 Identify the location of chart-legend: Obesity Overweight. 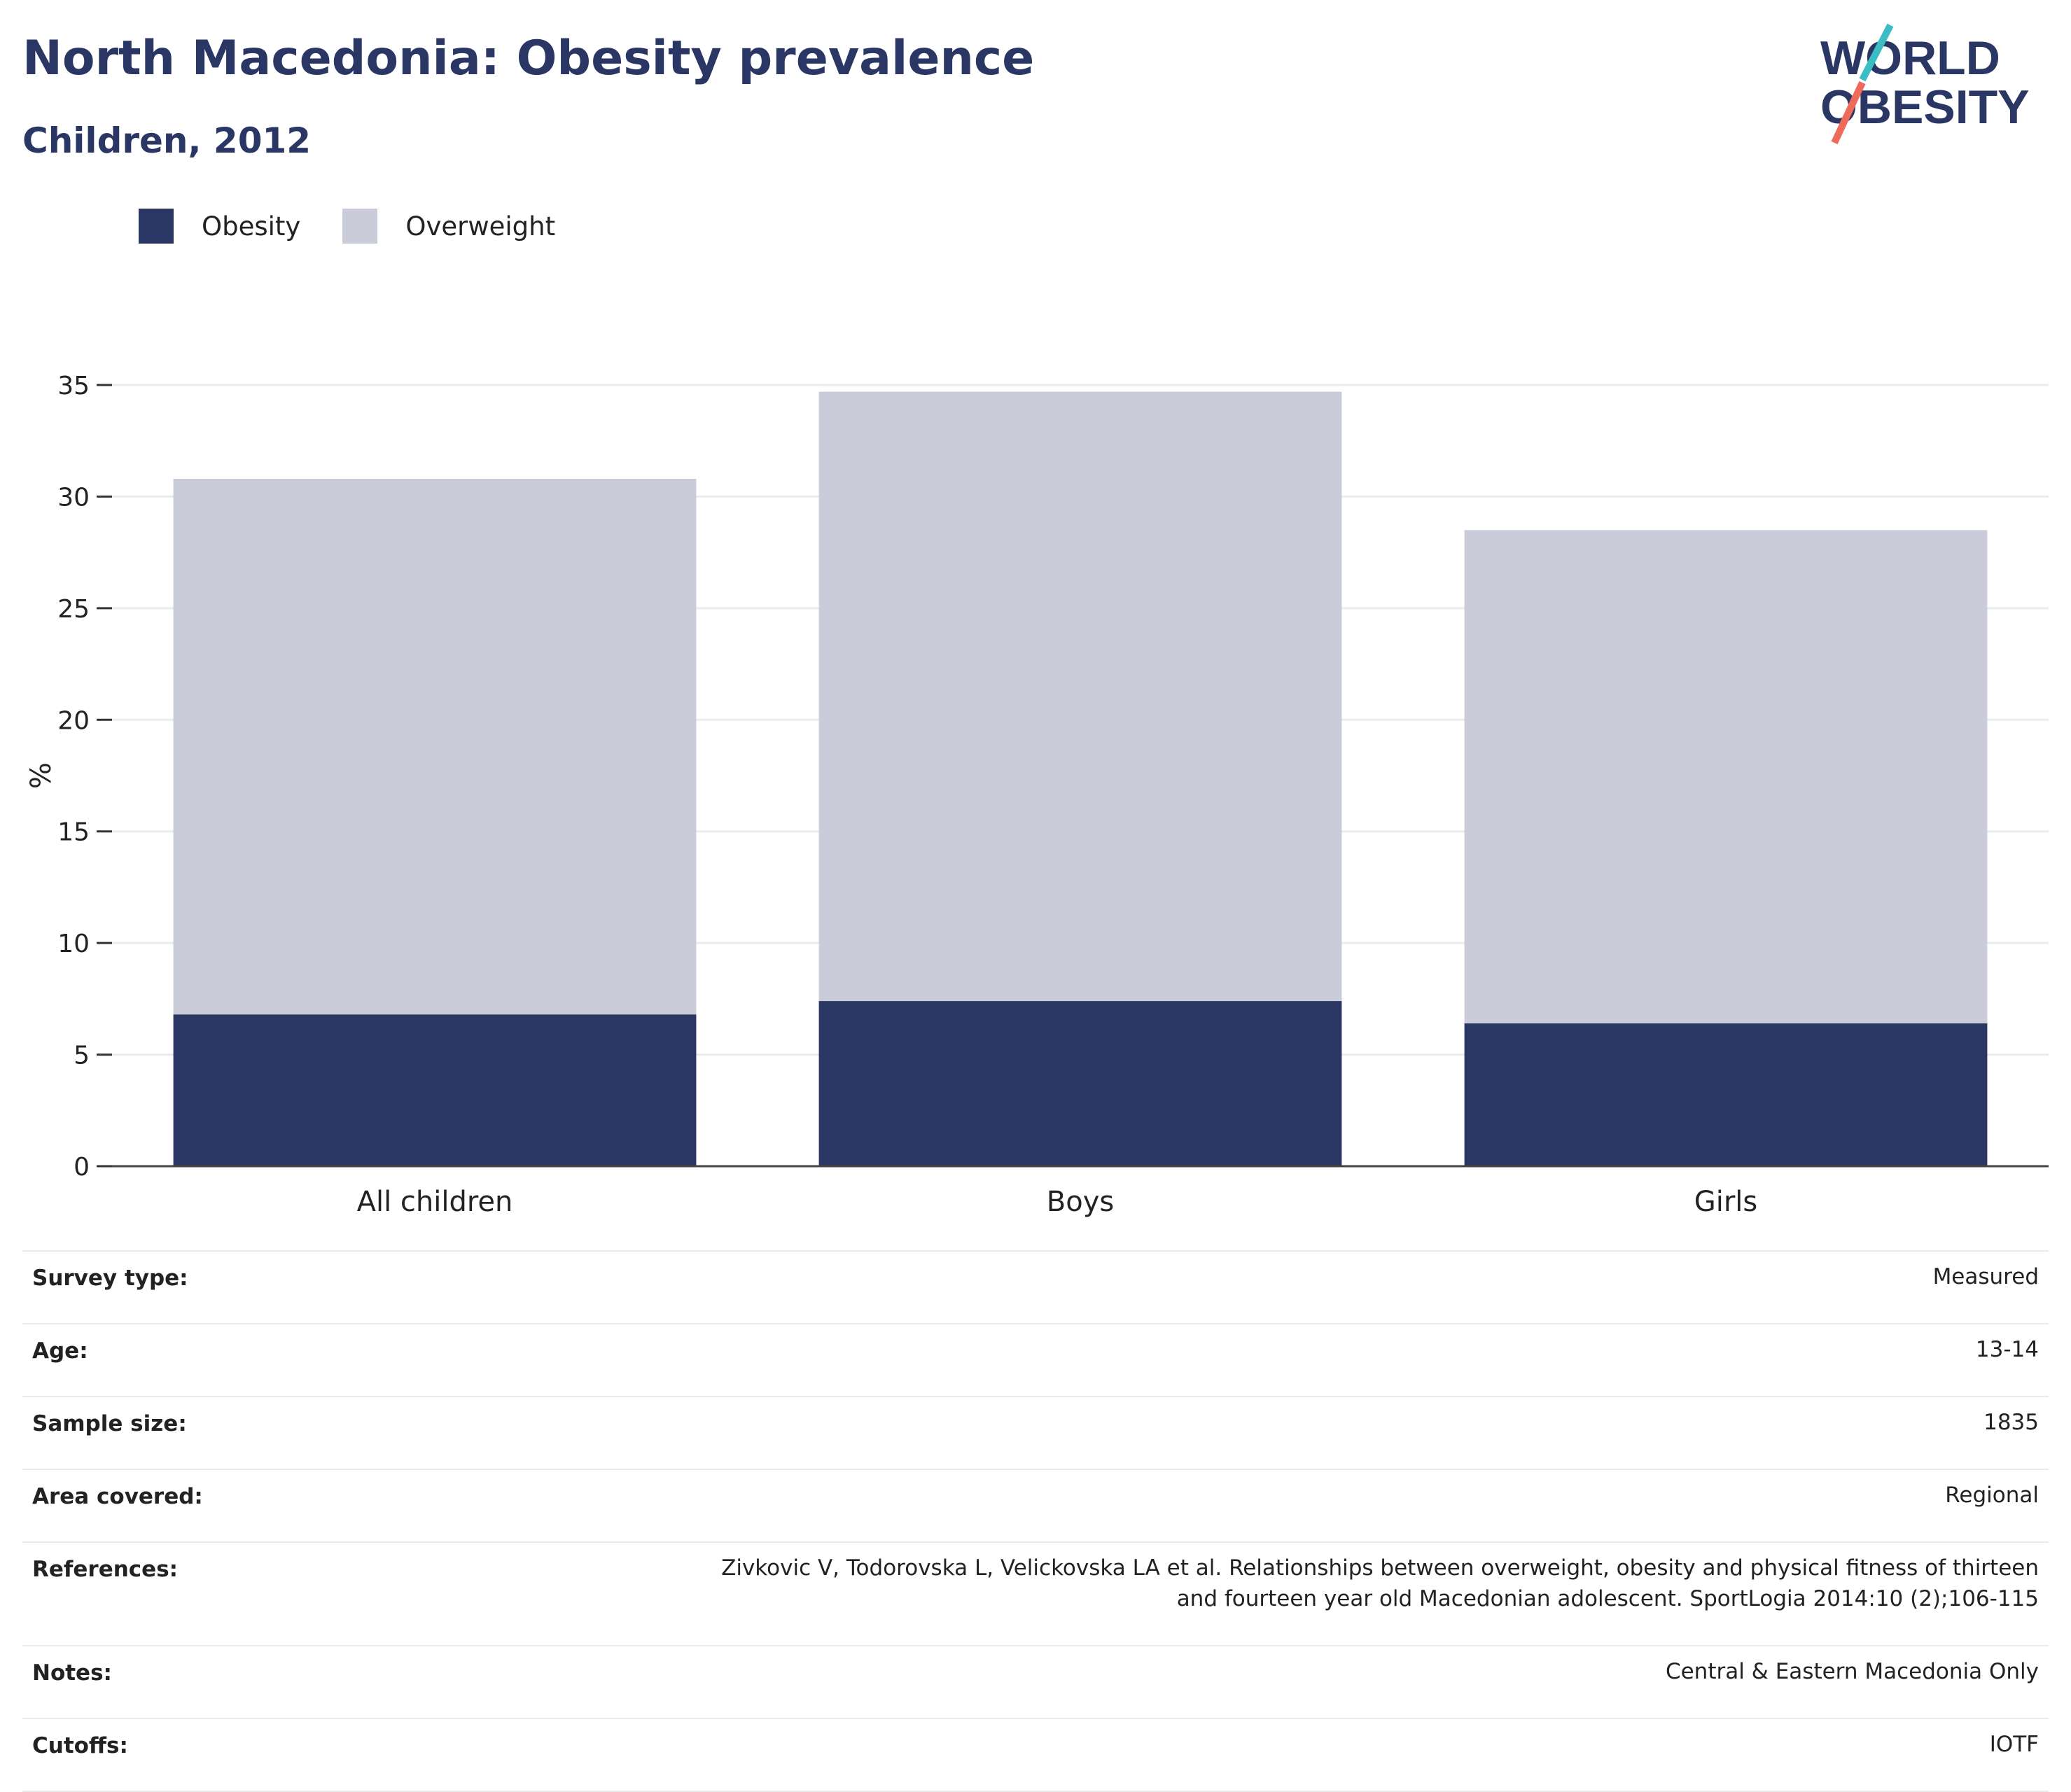
(368, 226).